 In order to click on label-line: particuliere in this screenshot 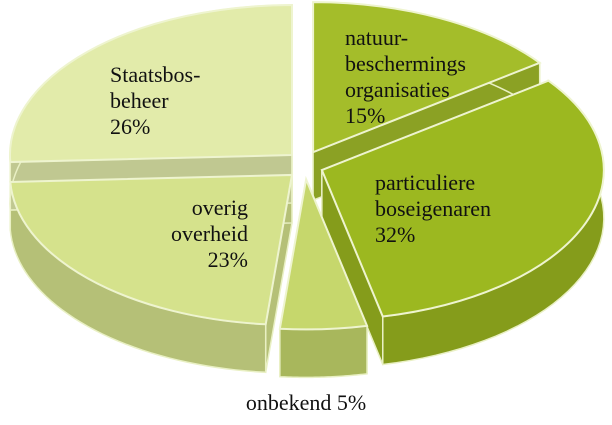, I will do `click(425, 182)`.